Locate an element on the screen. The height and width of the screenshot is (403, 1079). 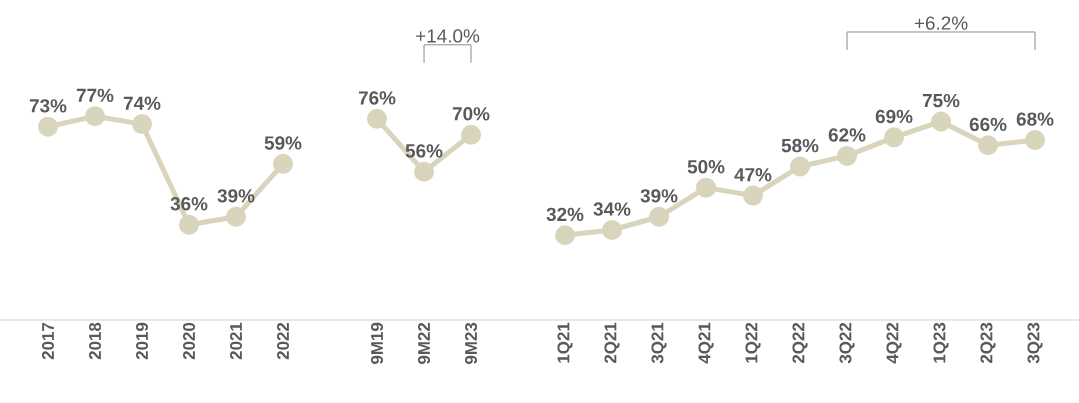
data-label: 47% is located at coordinates (753, 175).